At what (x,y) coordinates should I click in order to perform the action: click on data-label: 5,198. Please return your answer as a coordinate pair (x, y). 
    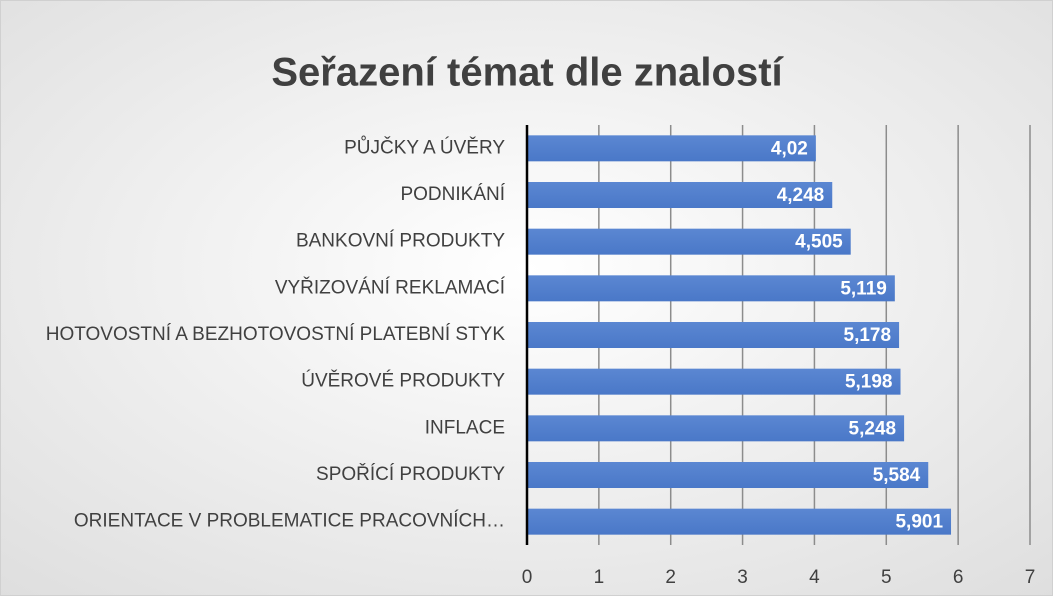
    Looking at the image, I should click on (869, 382).